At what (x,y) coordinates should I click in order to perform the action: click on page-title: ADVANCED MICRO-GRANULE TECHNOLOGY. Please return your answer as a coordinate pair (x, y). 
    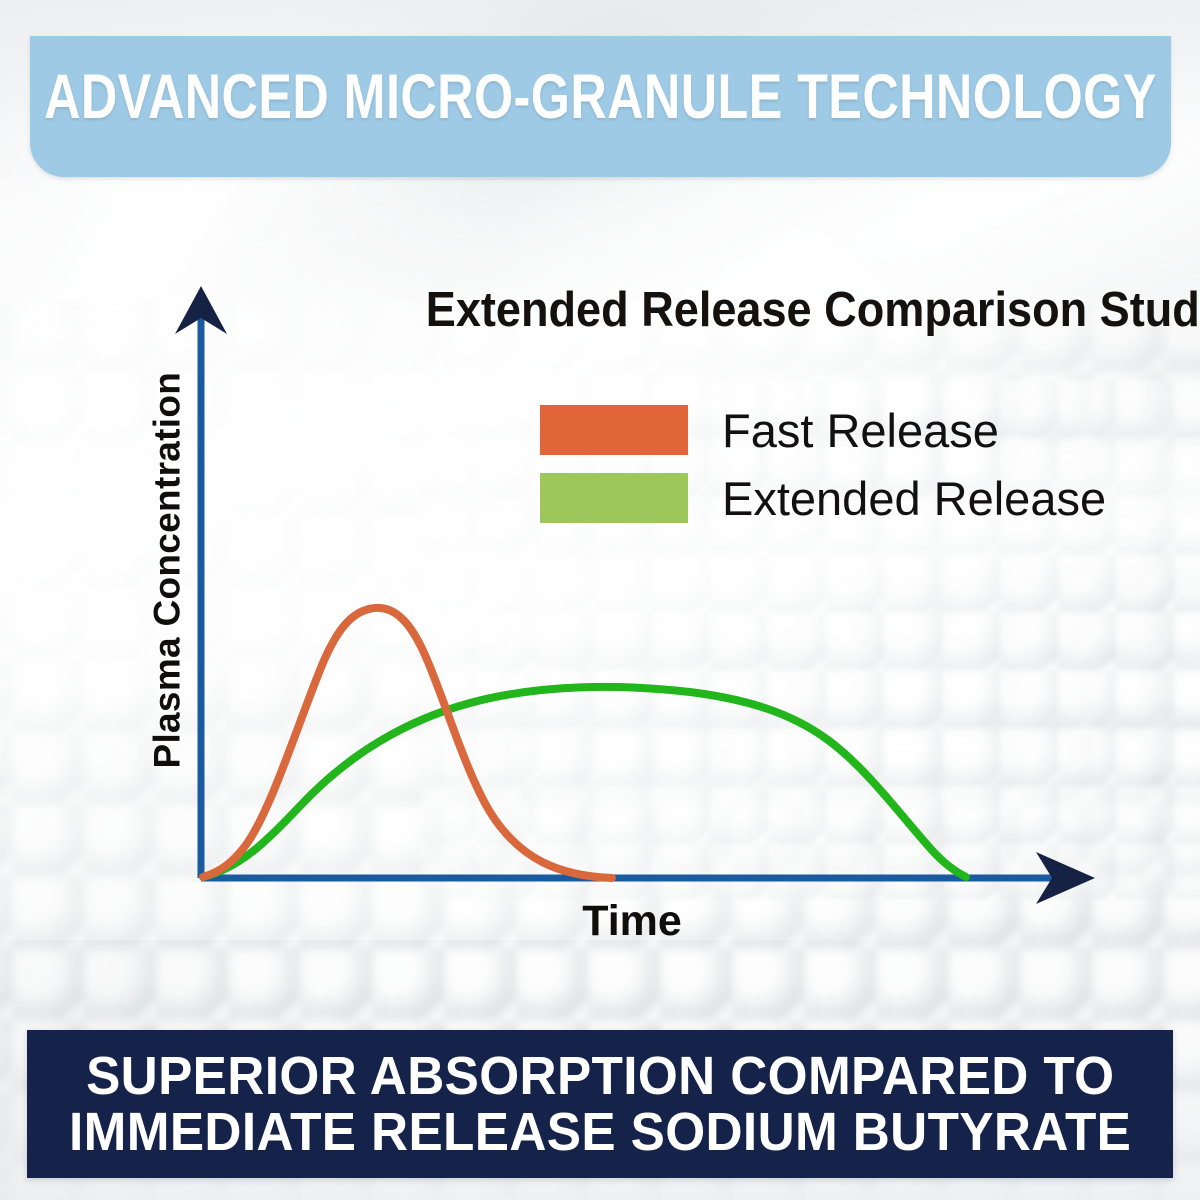
    Looking at the image, I should click on (600, 97).